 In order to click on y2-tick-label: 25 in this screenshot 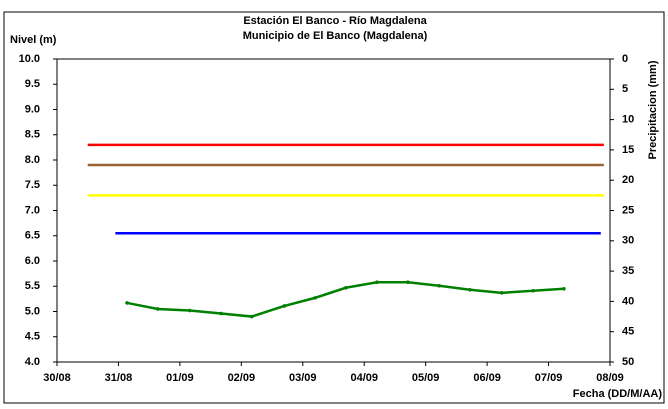, I will do `click(628, 210)`.